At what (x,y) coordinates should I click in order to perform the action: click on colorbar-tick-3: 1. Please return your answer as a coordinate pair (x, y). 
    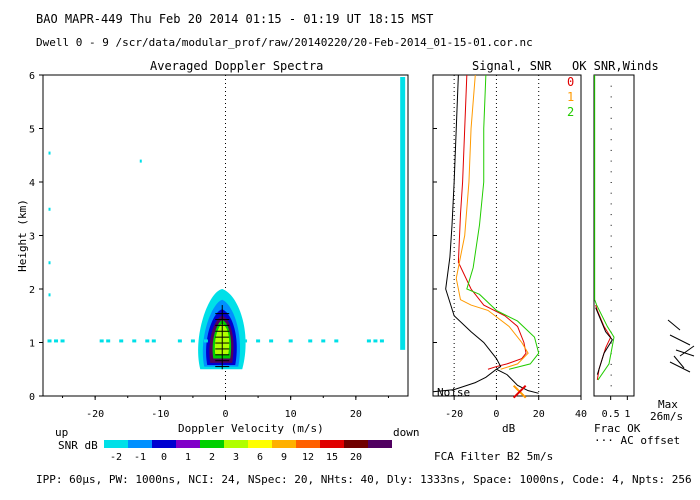
    Looking at the image, I should click on (188, 457).